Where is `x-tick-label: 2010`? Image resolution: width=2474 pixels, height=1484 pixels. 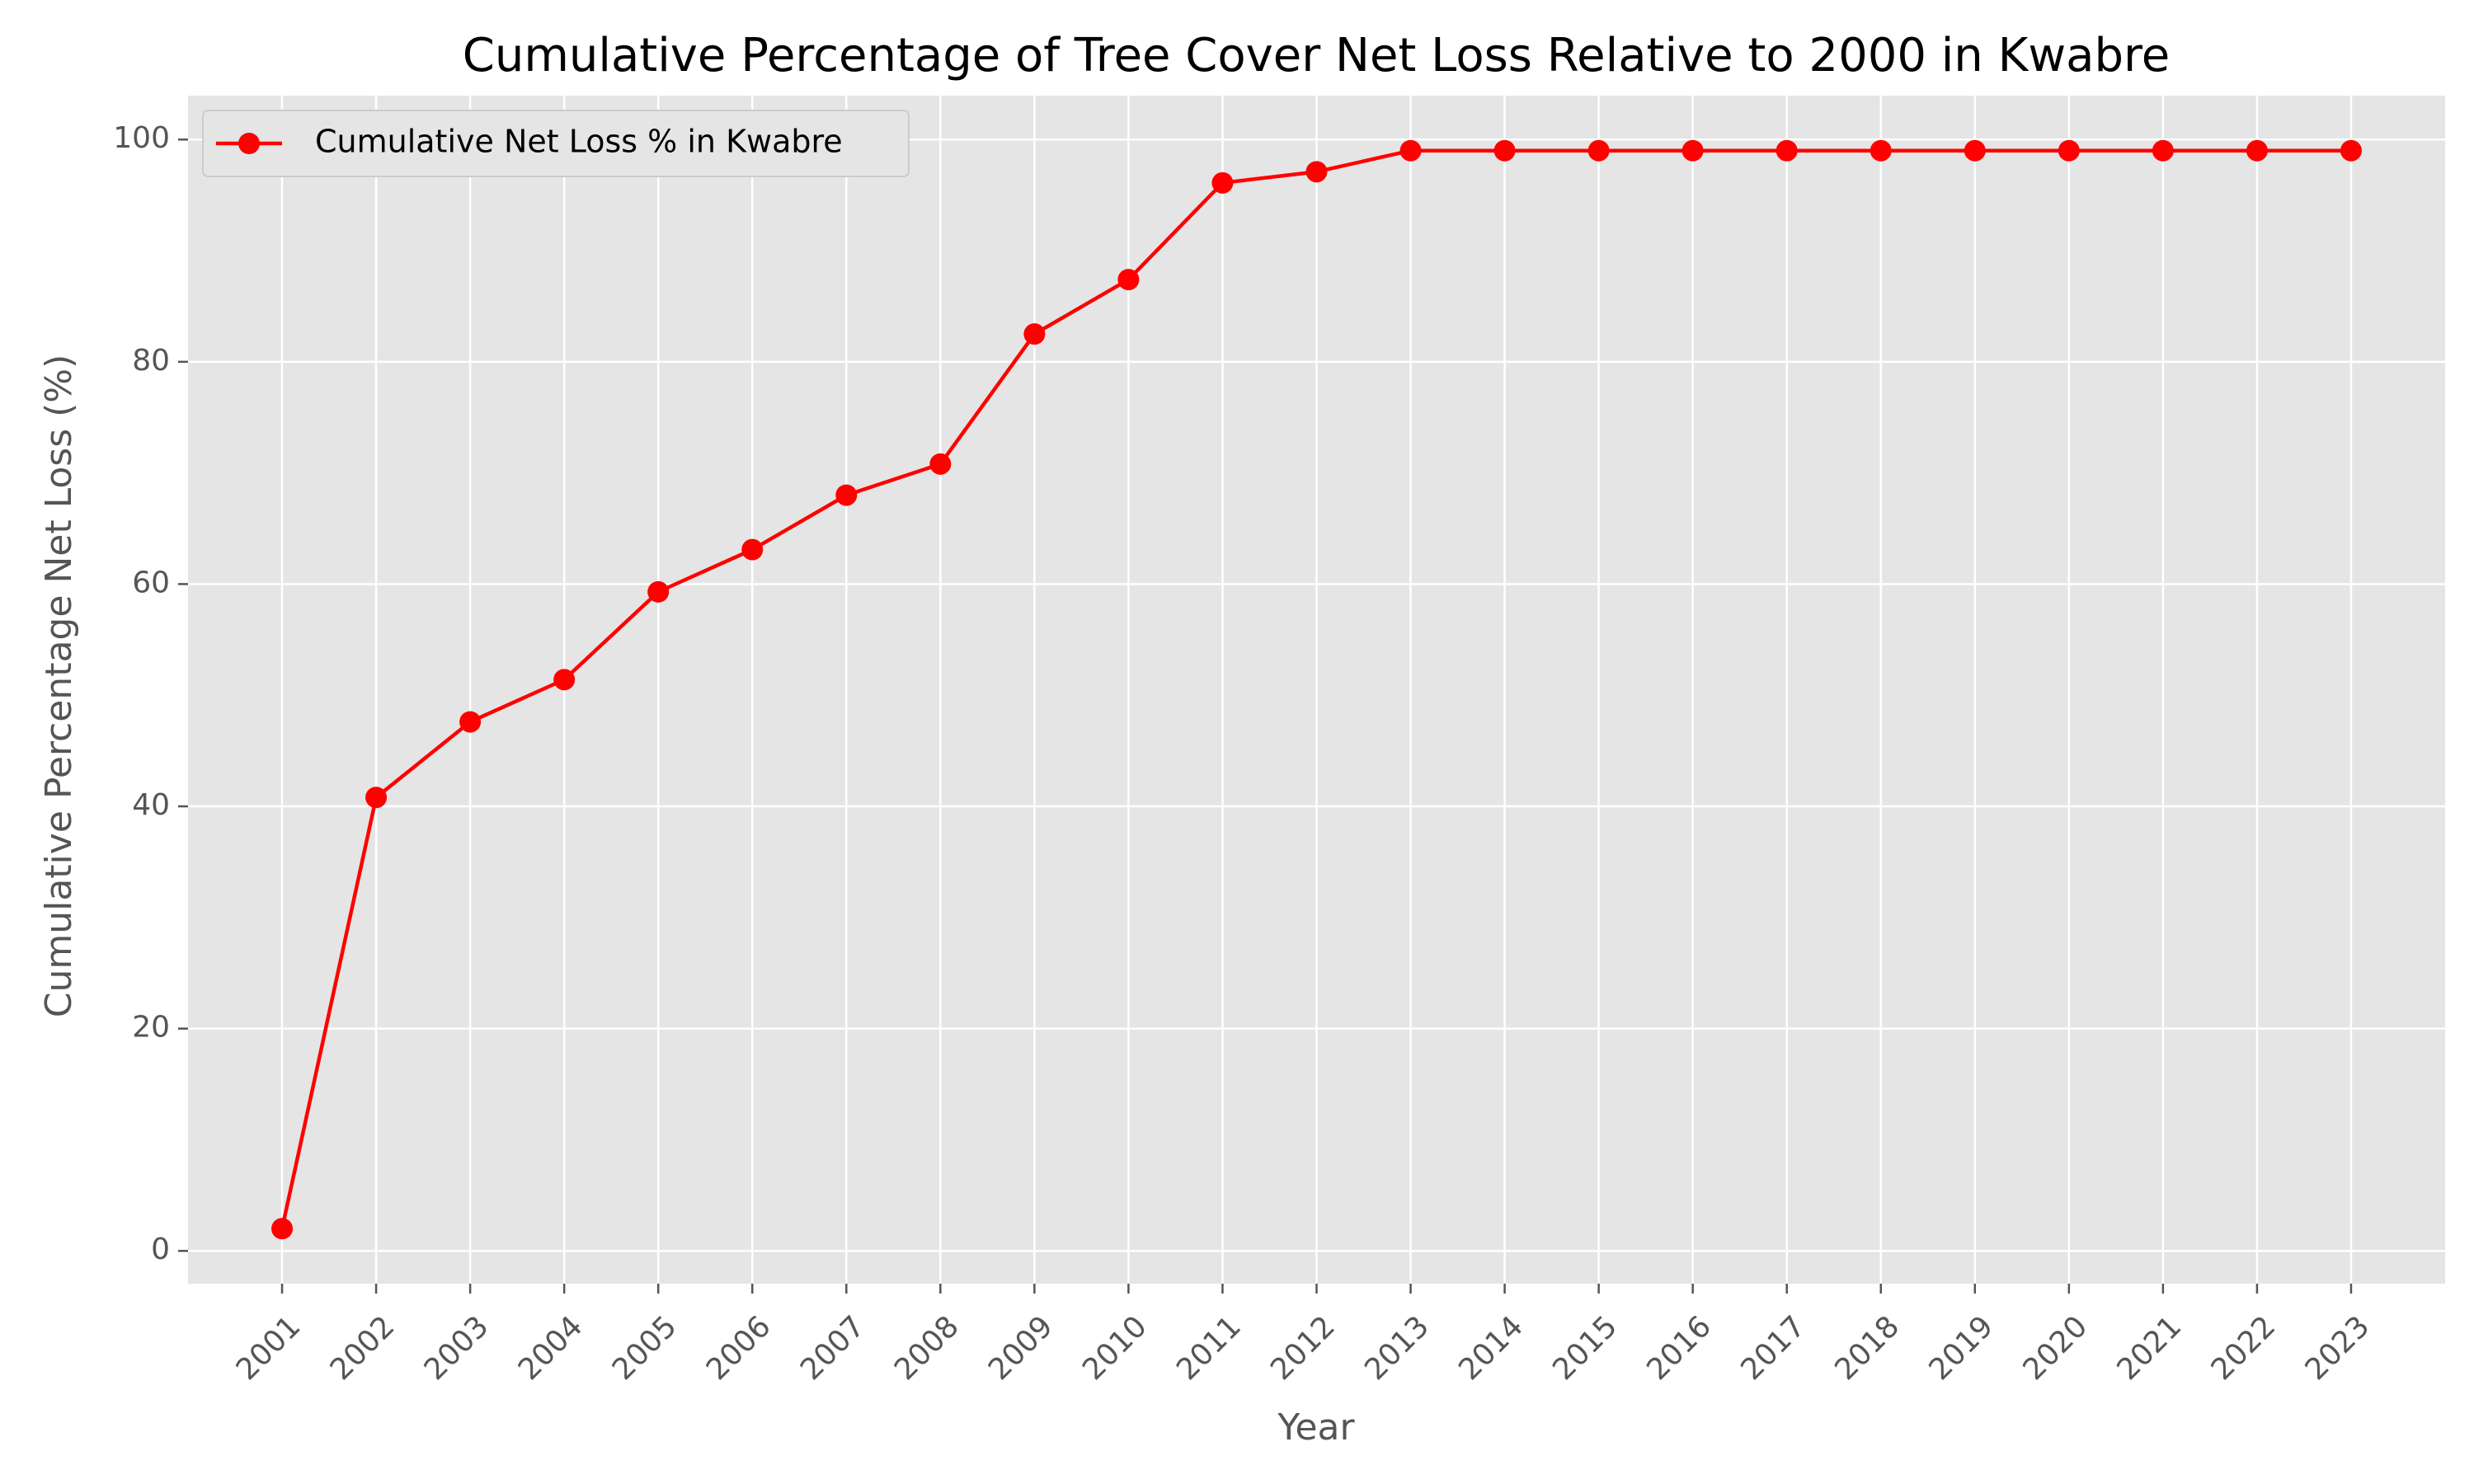 x-tick-label: 2010 is located at coordinates (1115, 1348).